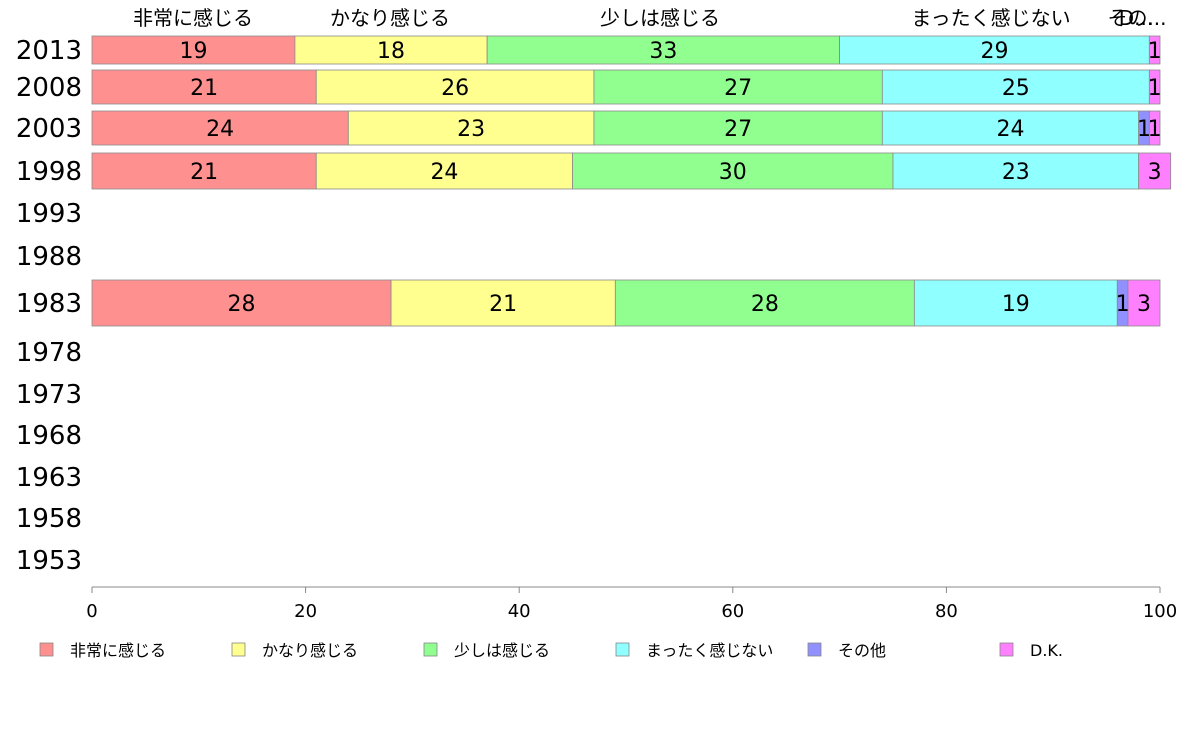 This screenshot has height=736, width=1188. I want to click on bar-value-label: 30, so click(733, 172).